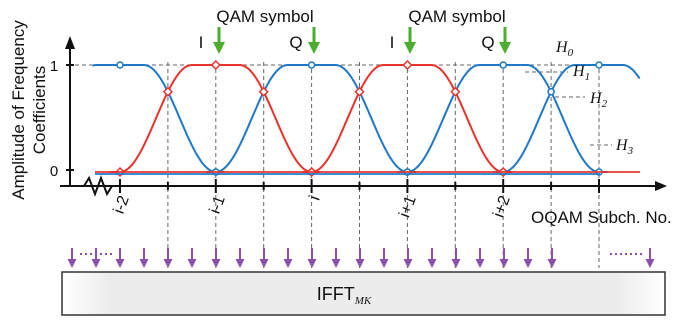  I want to click on y-tick-label-zero: 0, so click(54, 171).